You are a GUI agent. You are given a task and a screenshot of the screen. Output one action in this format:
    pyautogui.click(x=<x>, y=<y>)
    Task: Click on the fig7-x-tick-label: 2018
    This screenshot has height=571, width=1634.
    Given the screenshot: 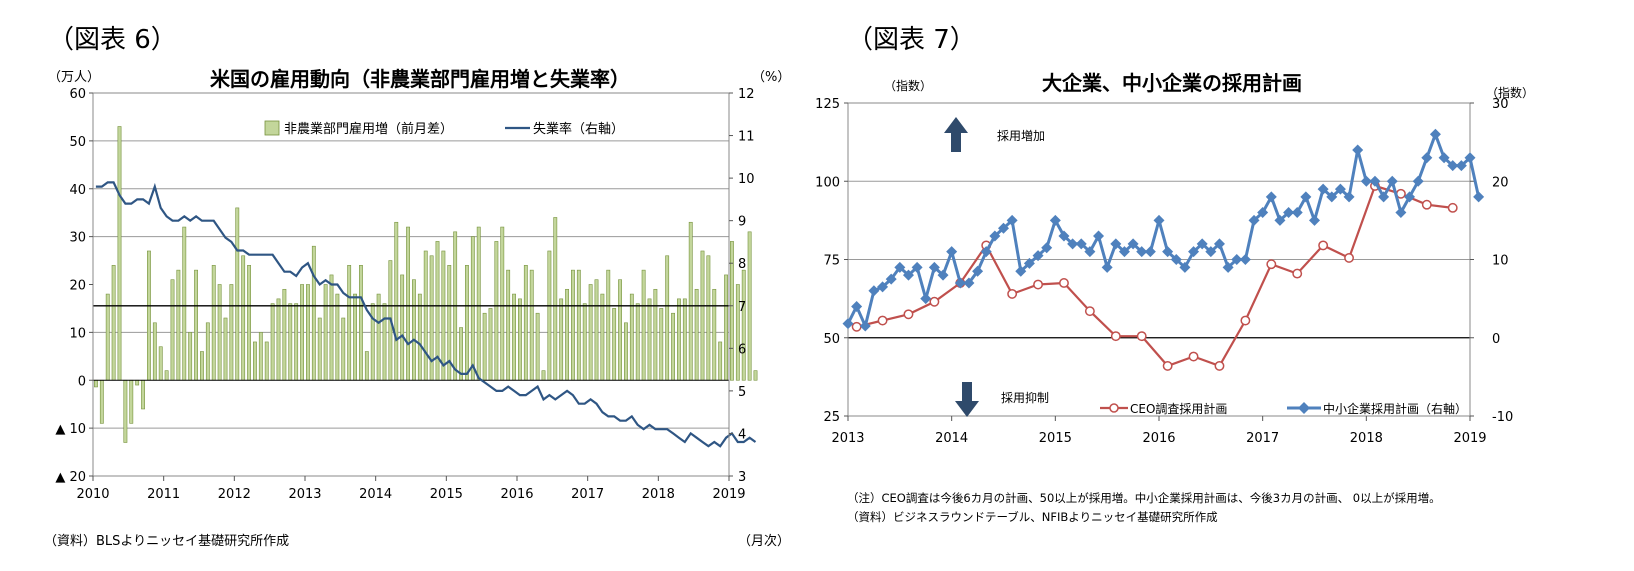 What is the action you would take?
    pyautogui.click(x=1366, y=438)
    